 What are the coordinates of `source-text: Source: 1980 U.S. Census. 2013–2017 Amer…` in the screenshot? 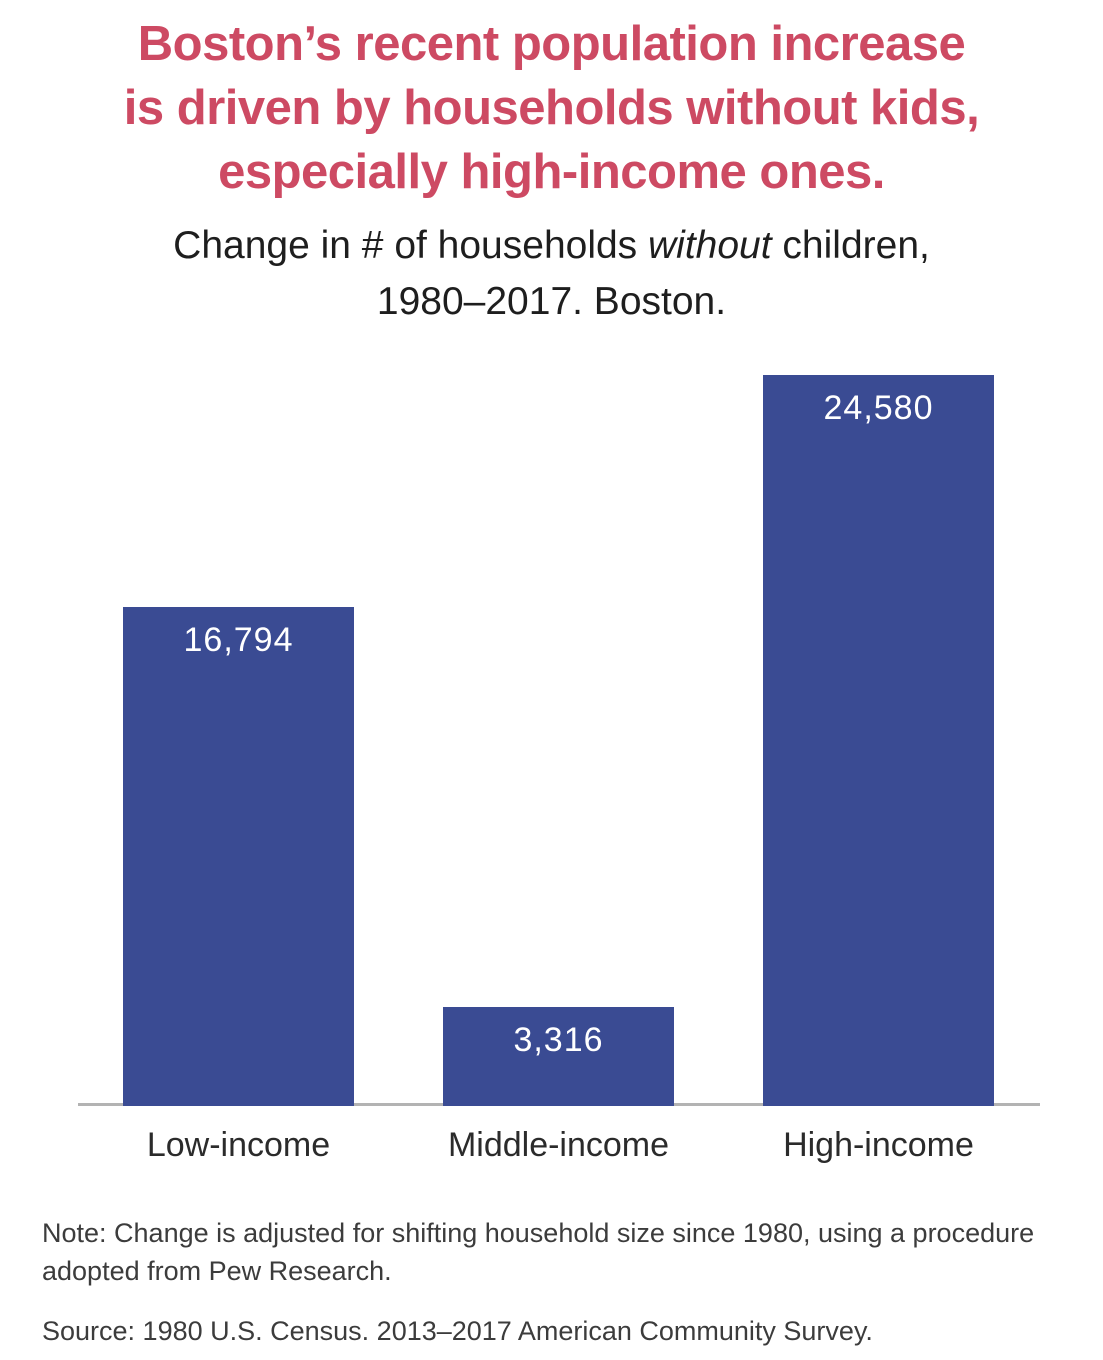 It's located at (457, 1331).